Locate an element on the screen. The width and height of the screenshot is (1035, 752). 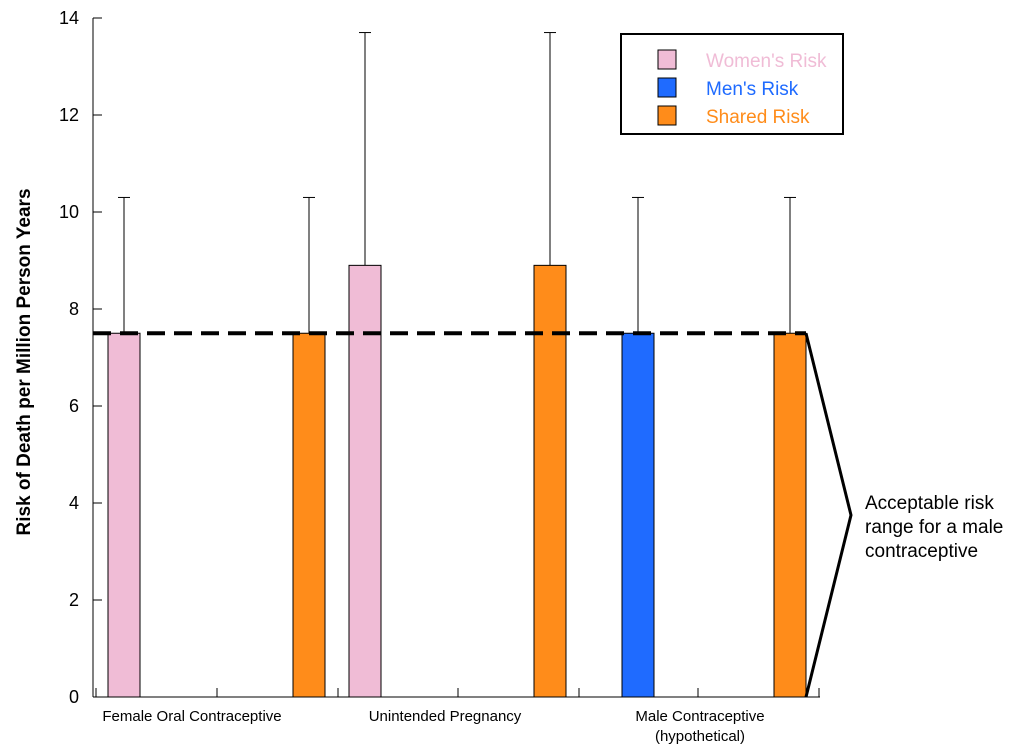
legend-label: Men's Risk is located at coordinates (752, 89).